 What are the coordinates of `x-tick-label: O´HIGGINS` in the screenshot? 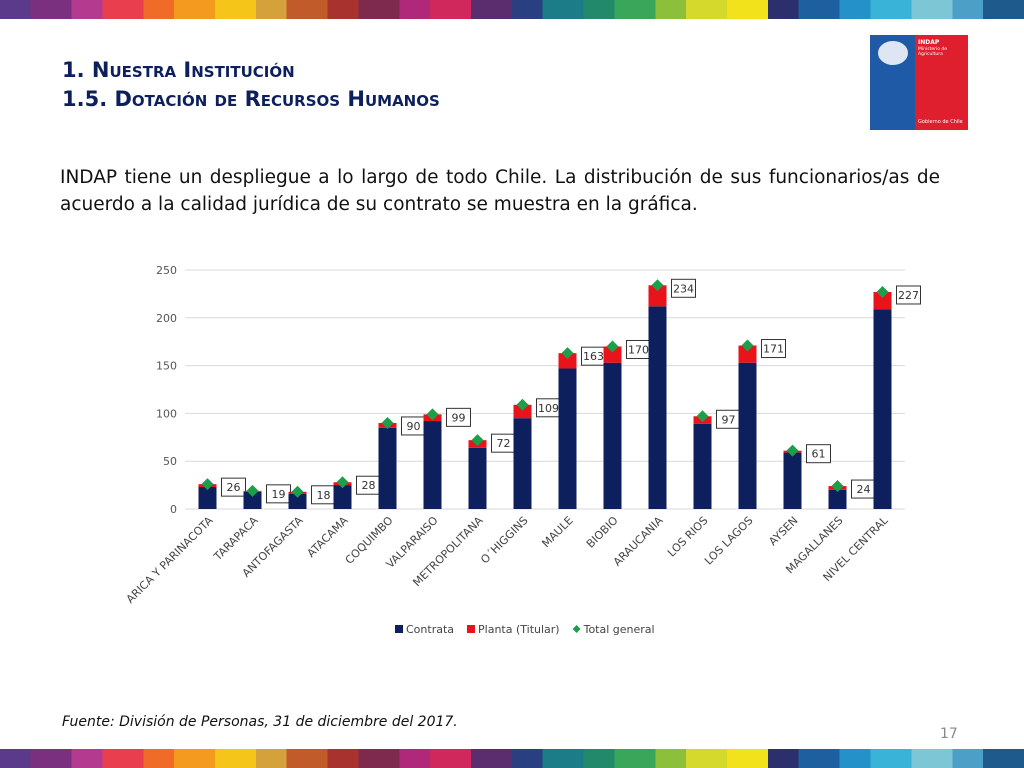 It's located at (504, 540).